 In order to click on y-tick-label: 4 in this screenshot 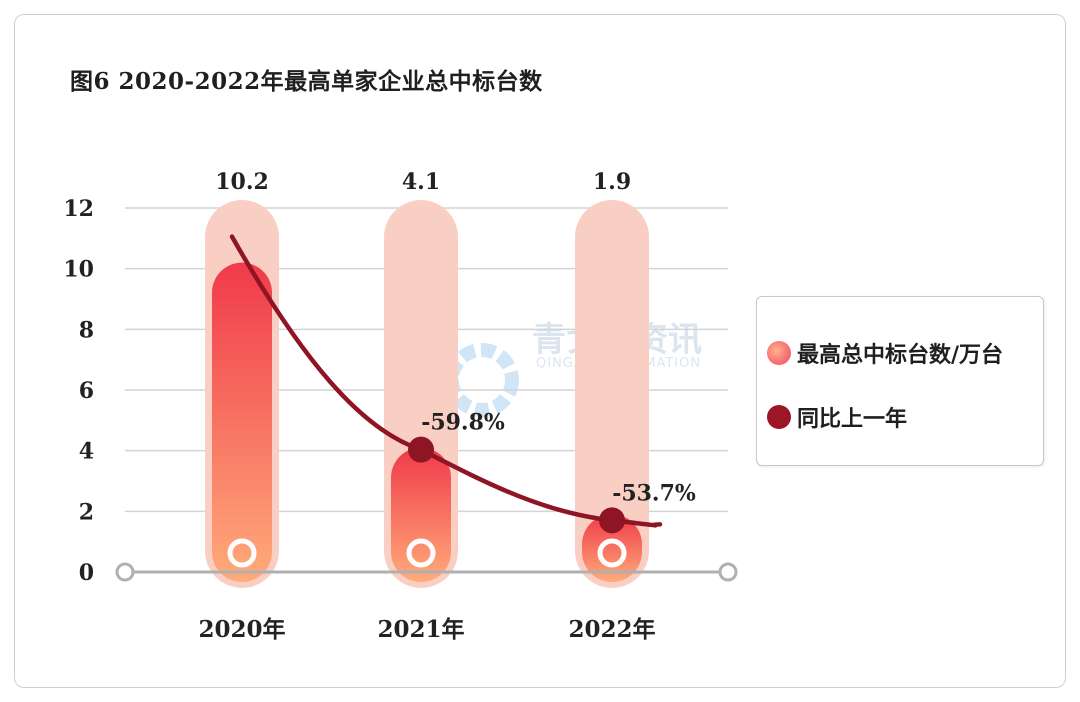, I will do `click(86, 452)`.